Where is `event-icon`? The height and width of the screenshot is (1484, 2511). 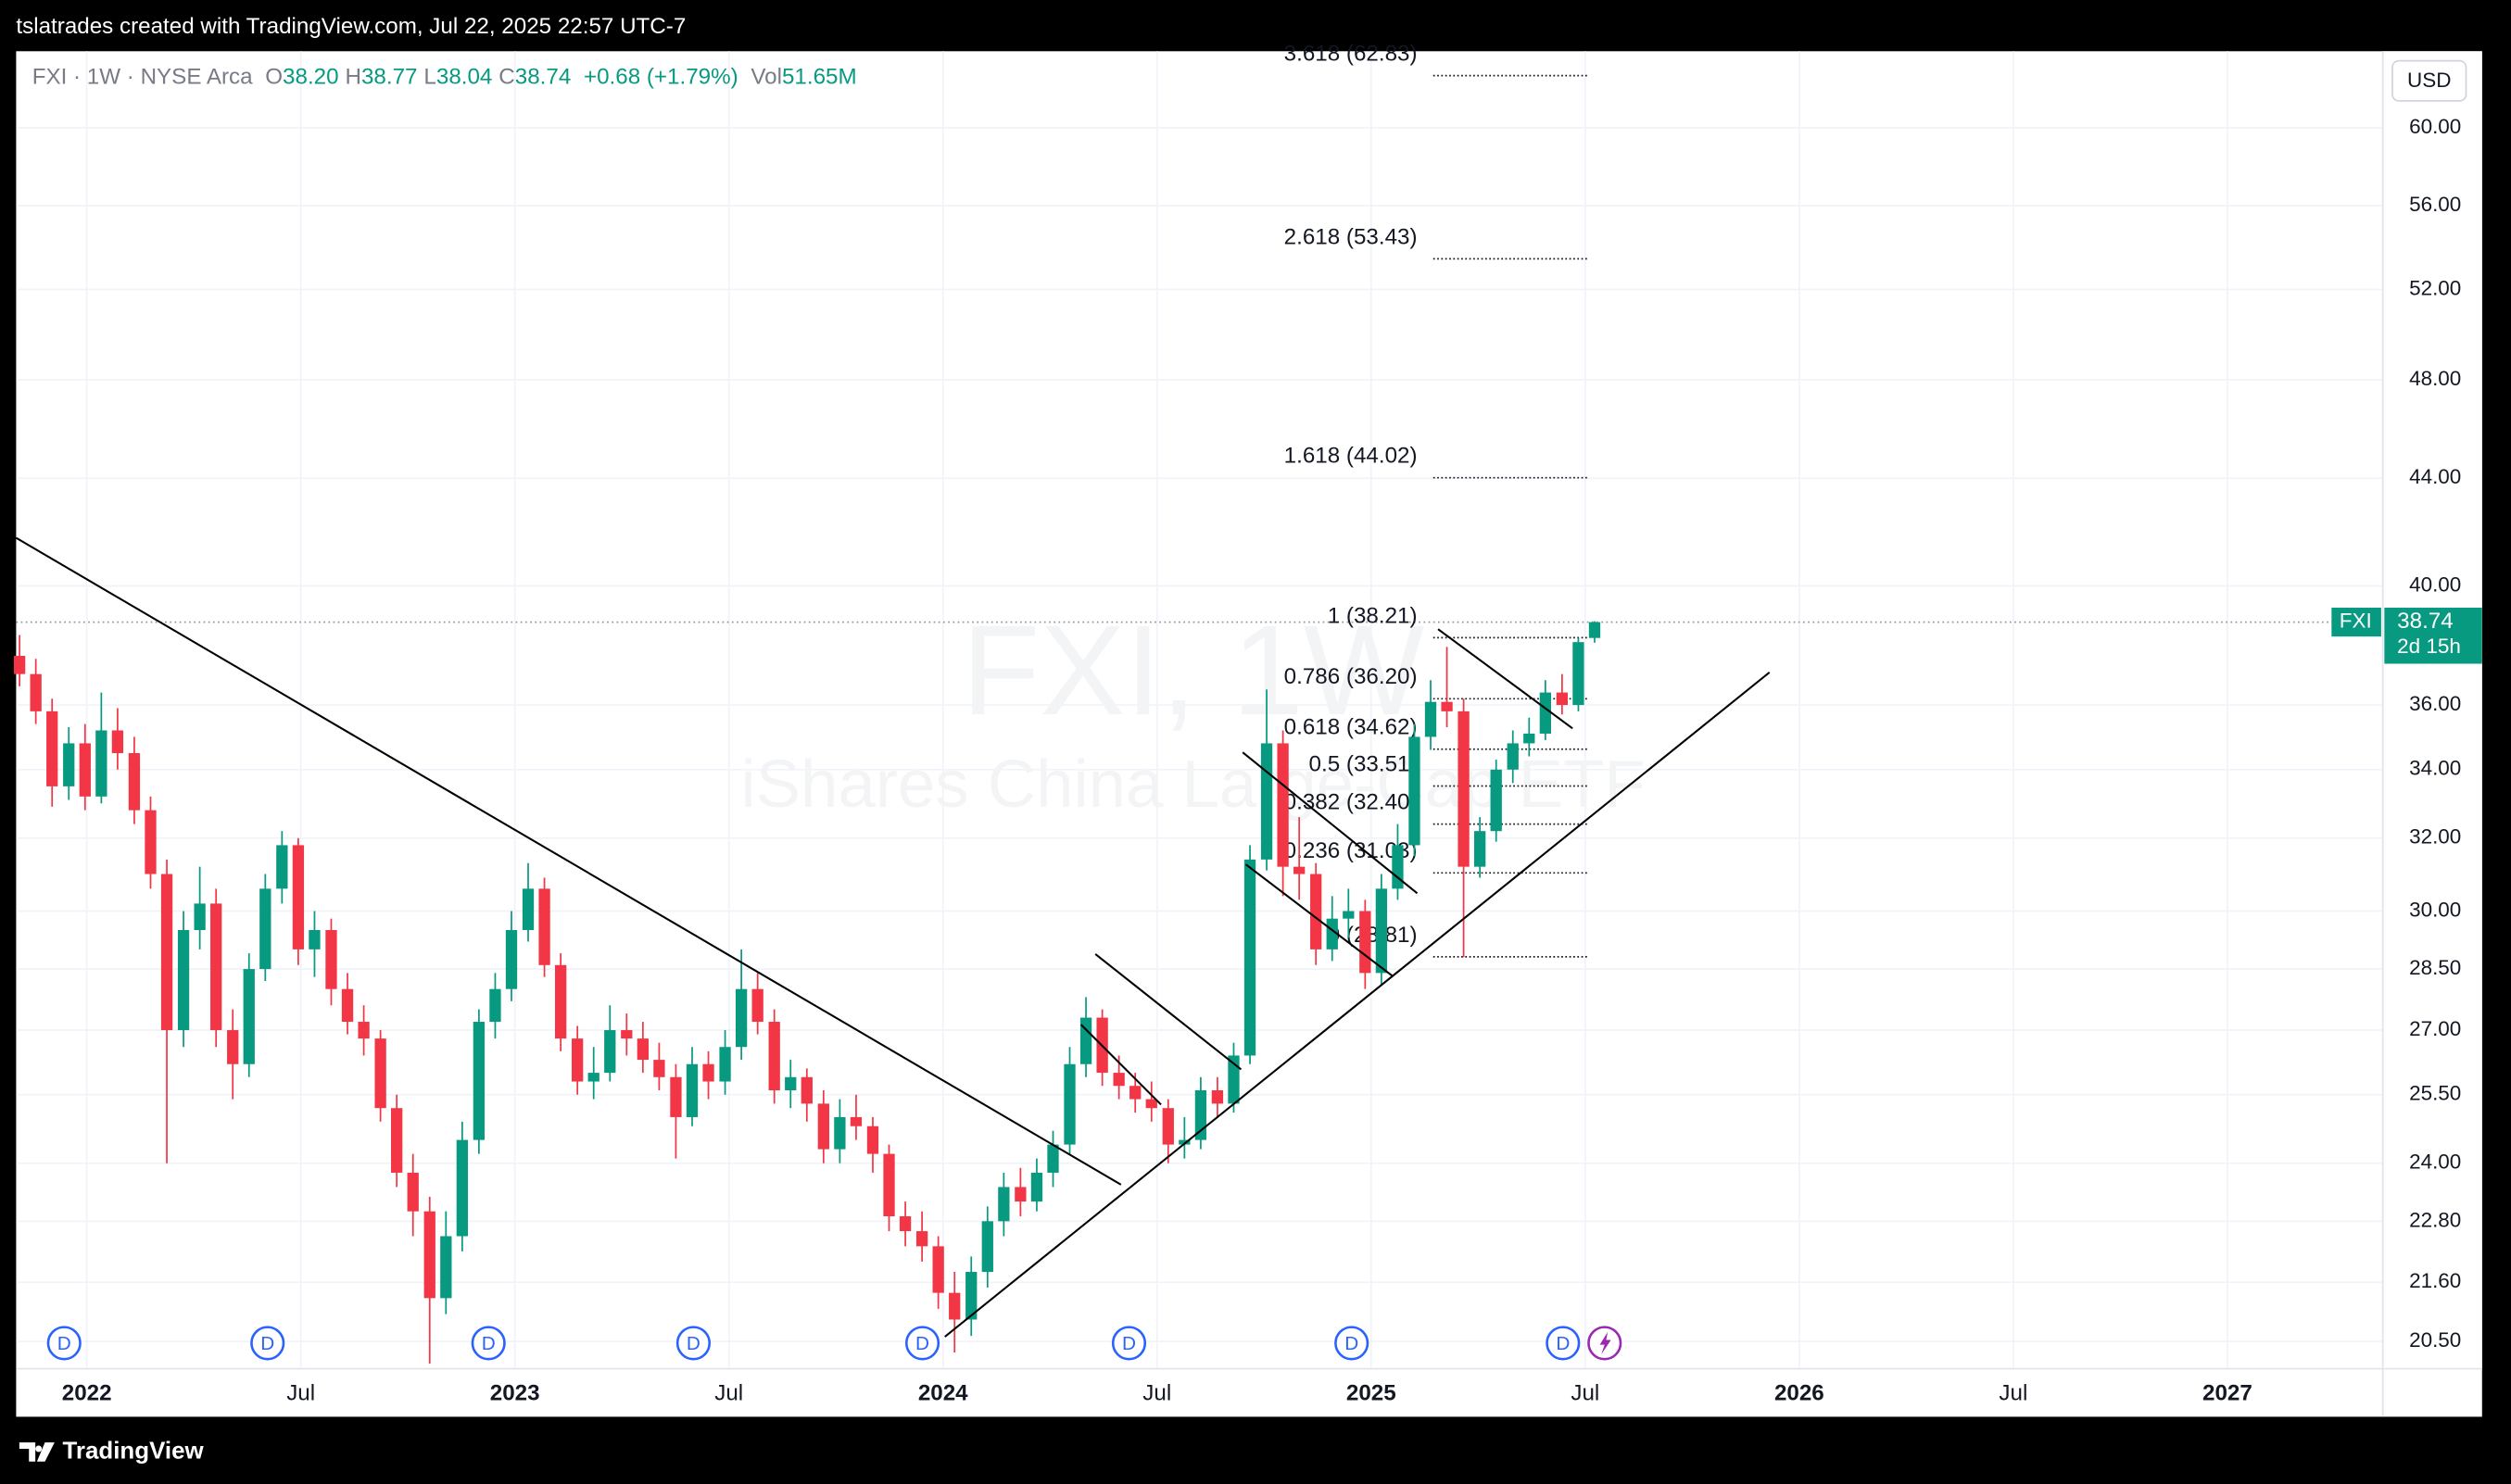 event-icon is located at coordinates (1605, 1343).